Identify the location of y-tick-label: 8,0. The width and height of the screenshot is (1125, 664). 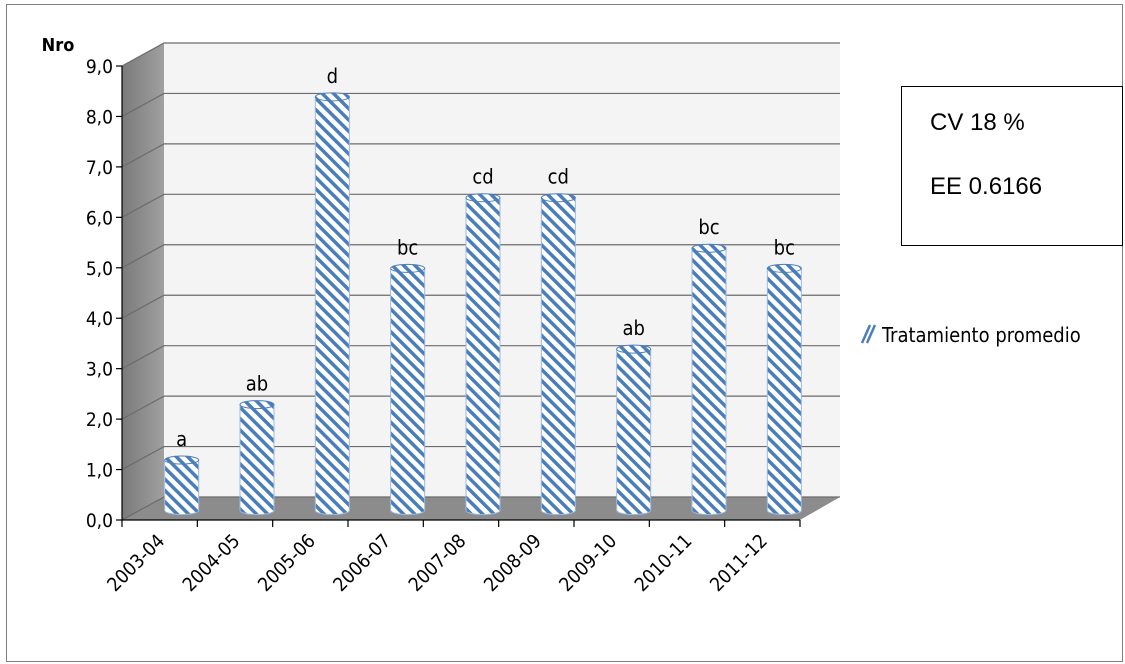
(99, 117).